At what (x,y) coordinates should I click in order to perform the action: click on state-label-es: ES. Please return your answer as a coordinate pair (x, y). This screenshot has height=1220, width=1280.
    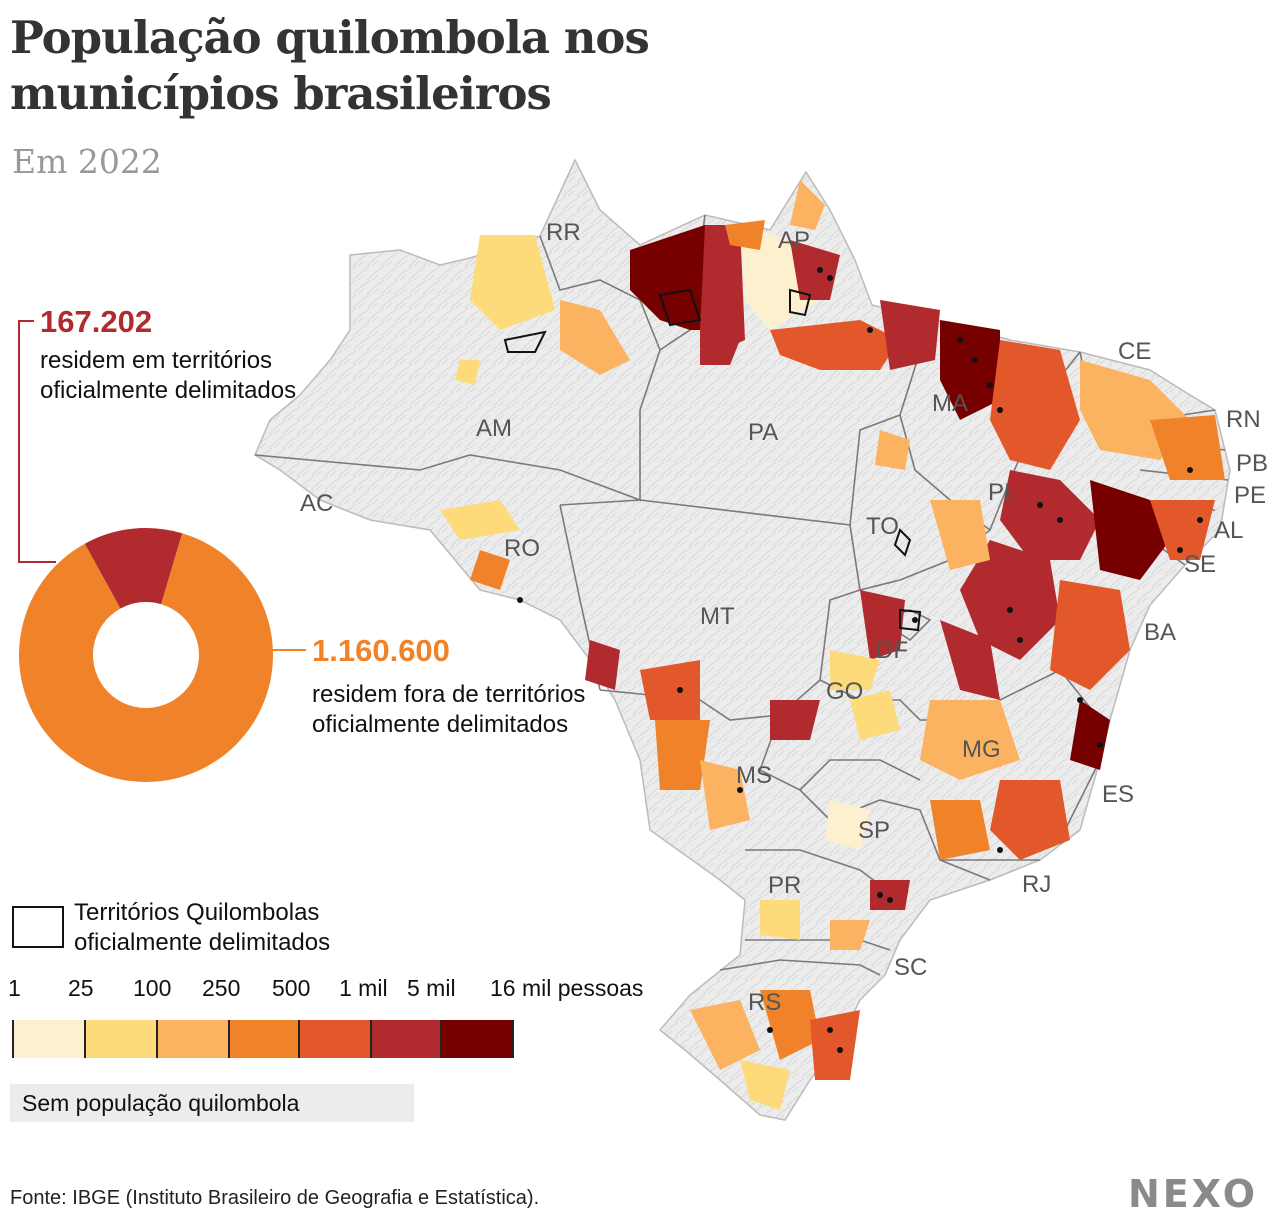
    Looking at the image, I should click on (1118, 794).